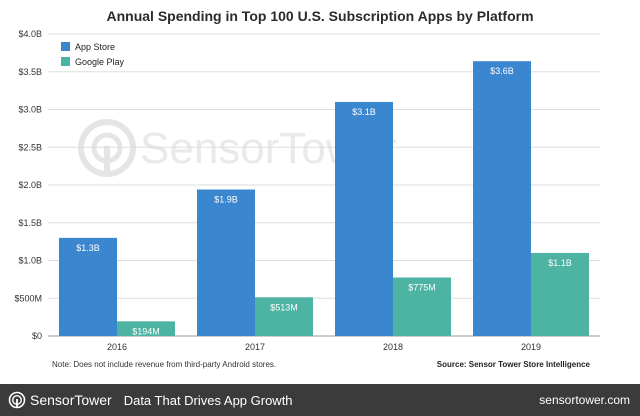  I want to click on data-label: $1.9B, so click(226, 200).